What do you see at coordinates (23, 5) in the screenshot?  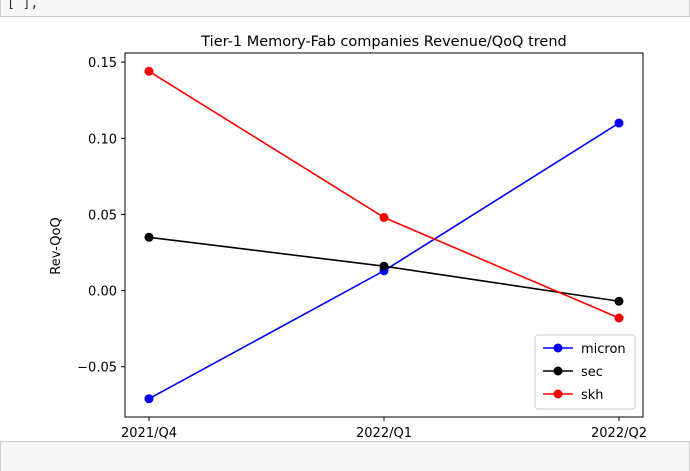 I see `previous-cell-text: [ ],` at bounding box center [23, 5].